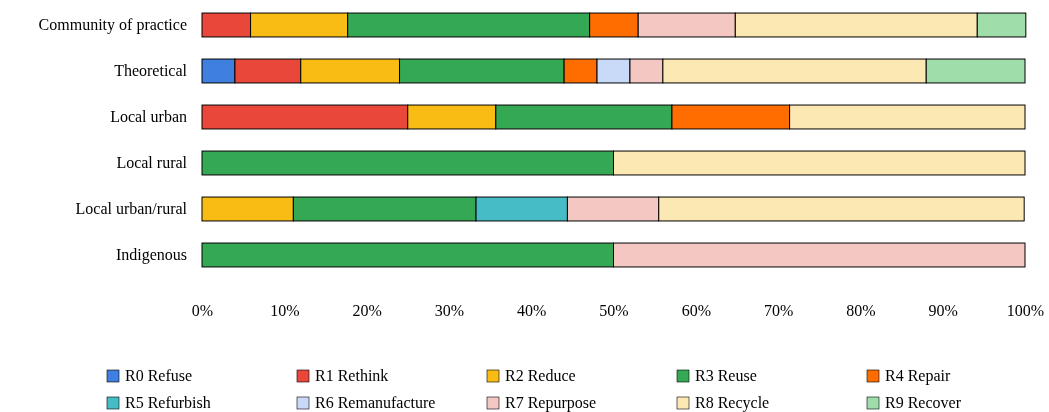 The image size is (1049, 412). I want to click on x-tick-label: 10%, so click(285, 311).